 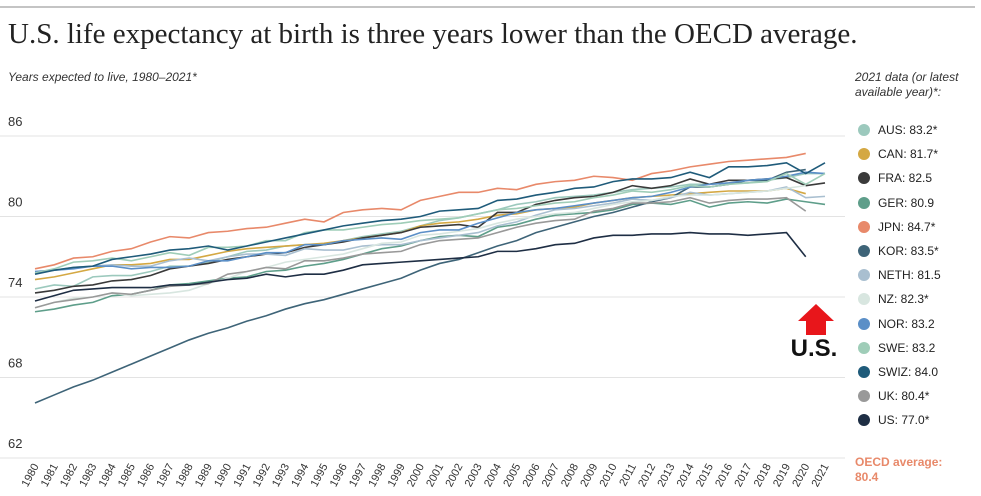 What do you see at coordinates (165, 475) in the screenshot?
I see `x-tick-label: 1987` at bounding box center [165, 475].